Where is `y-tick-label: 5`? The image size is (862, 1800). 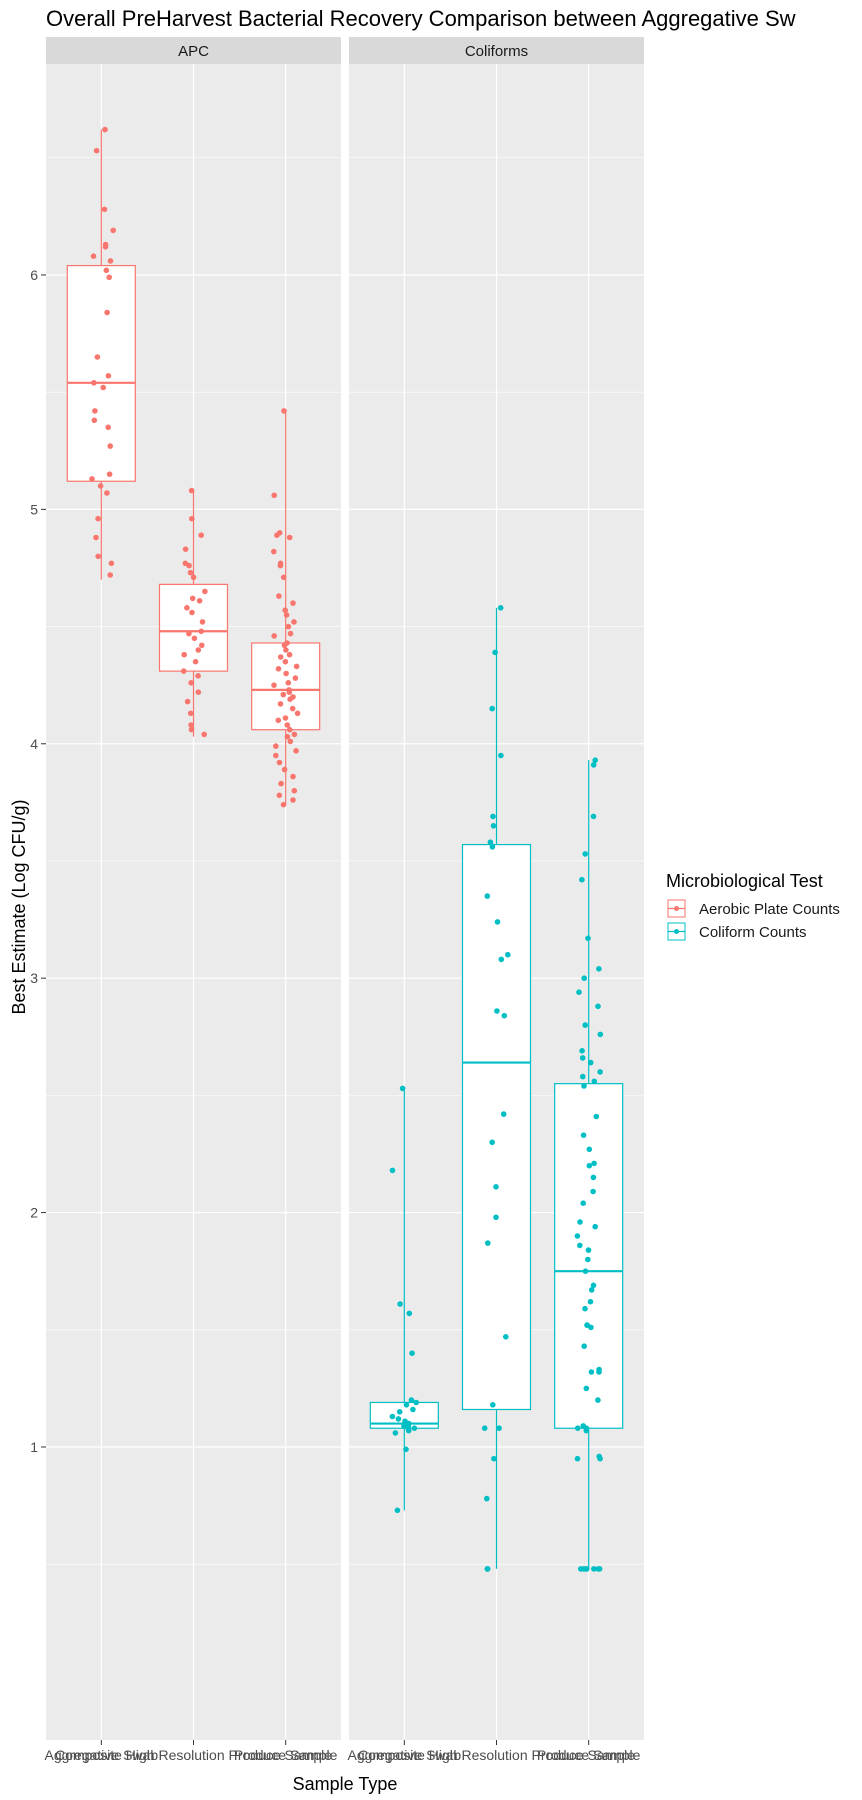 y-tick-label: 5 is located at coordinates (34, 509).